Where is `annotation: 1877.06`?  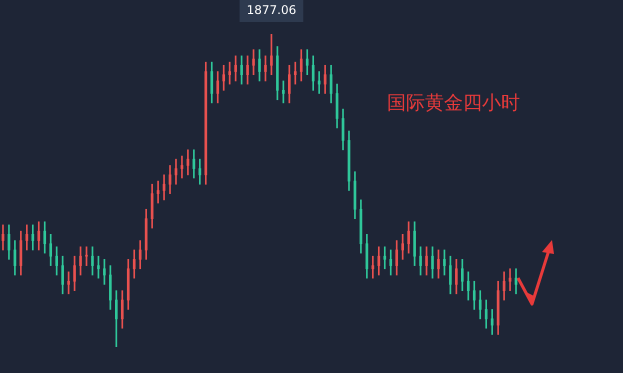 annotation: 1877.06 is located at coordinates (271, 10).